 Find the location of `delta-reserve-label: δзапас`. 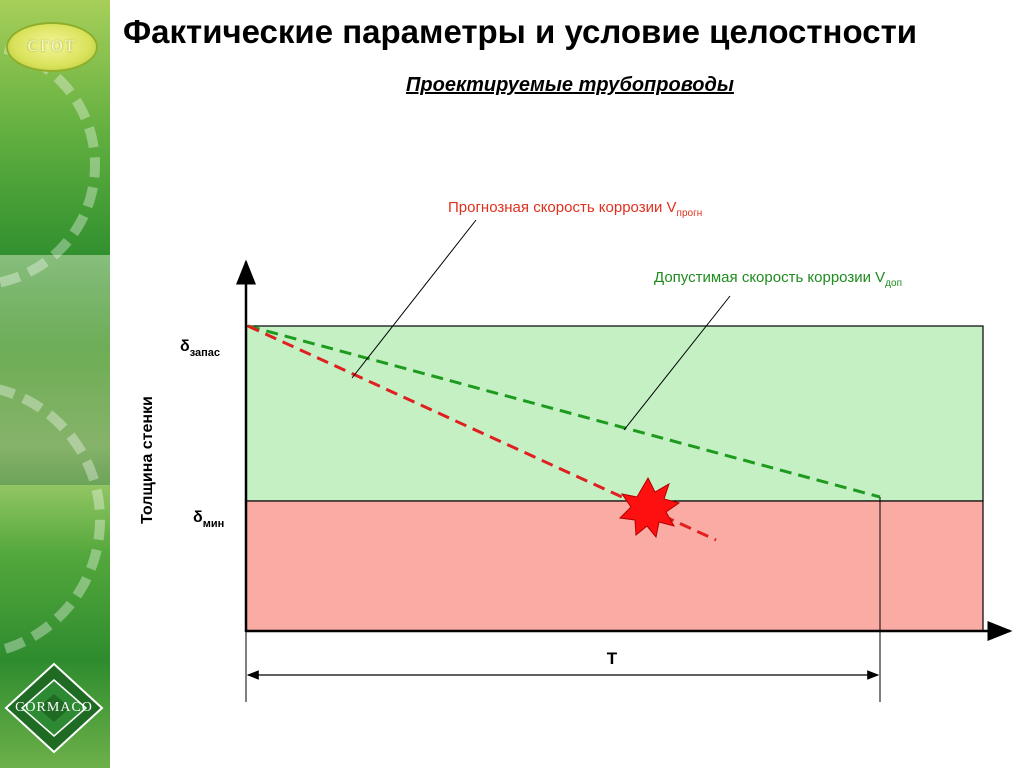

delta-reserve-label: δзапас is located at coordinates (200, 348).